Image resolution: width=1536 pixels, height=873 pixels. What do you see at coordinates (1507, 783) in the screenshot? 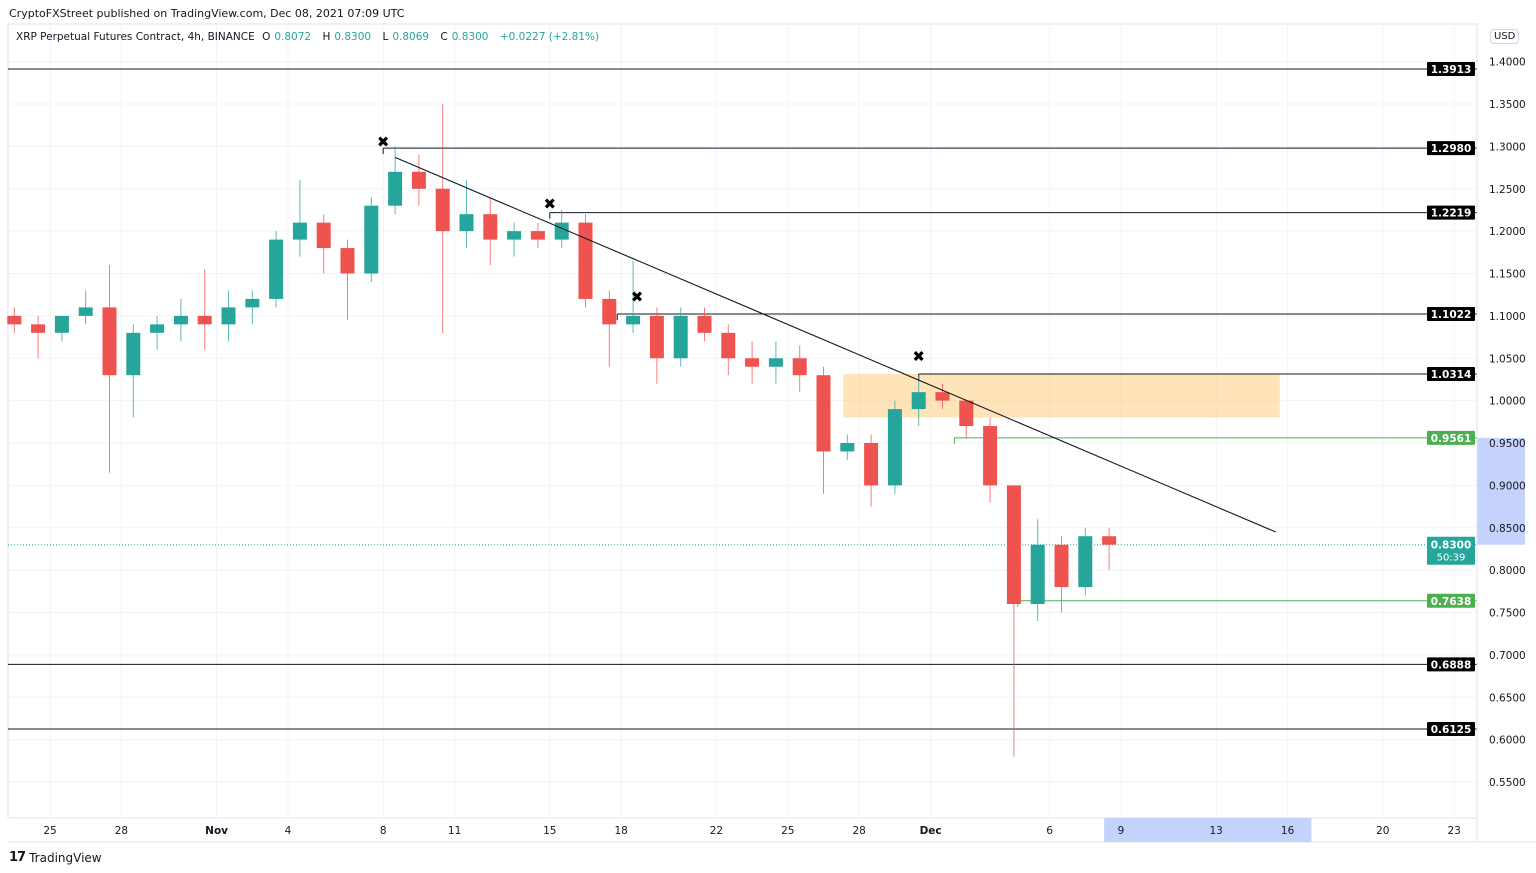
I see `price-tick-label: 0.5500` at bounding box center [1507, 783].